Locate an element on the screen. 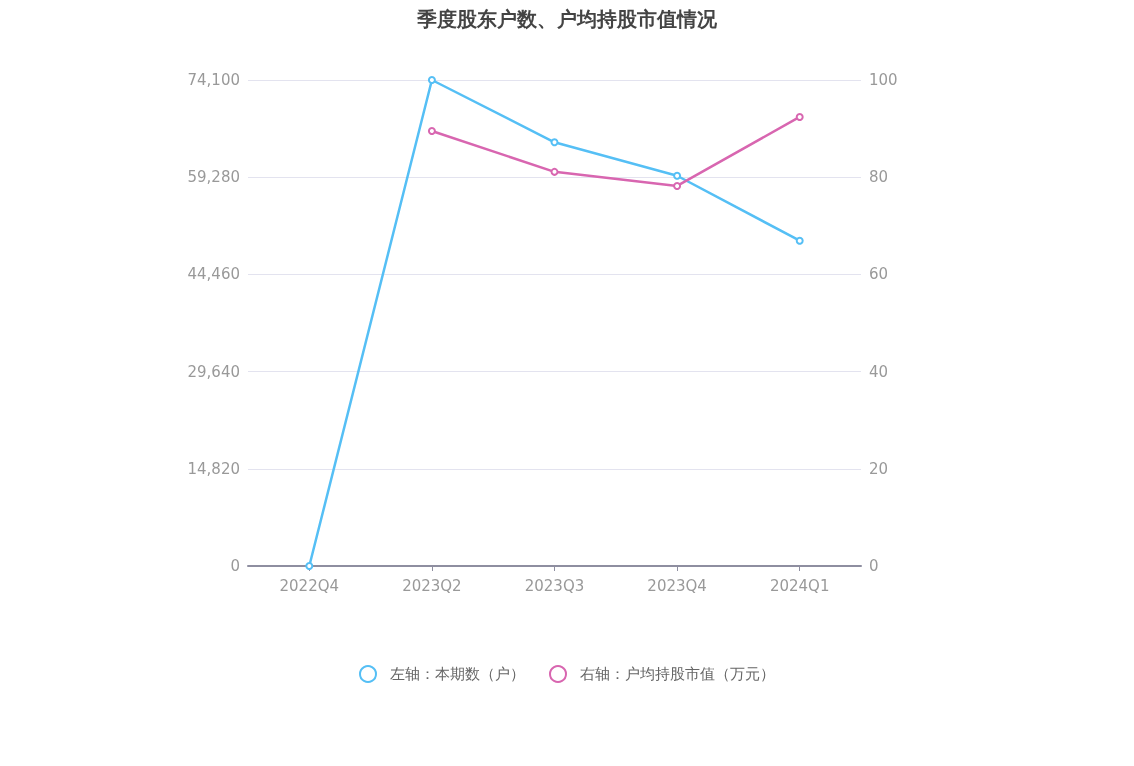  y-tick-label: 29,640 is located at coordinates (213, 371).